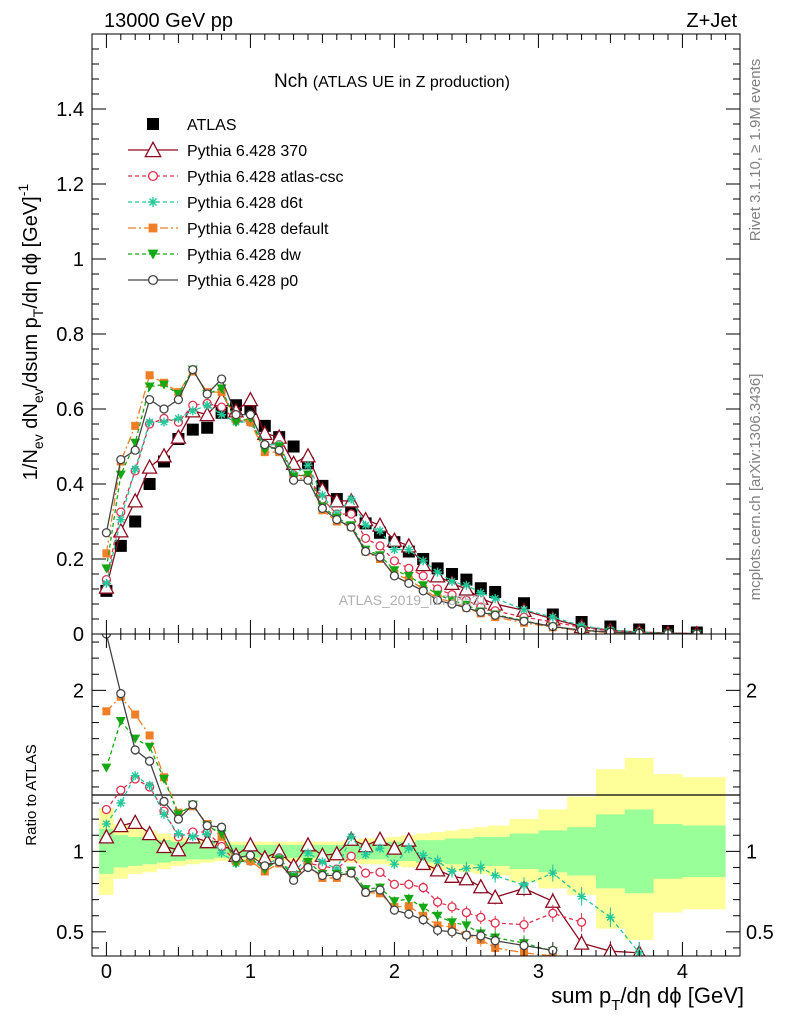  What do you see at coordinates (755, 150) in the screenshot?
I see `rivet-version-label: Rivet 3.1.10, ≥ 1.9M events` at bounding box center [755, 150].